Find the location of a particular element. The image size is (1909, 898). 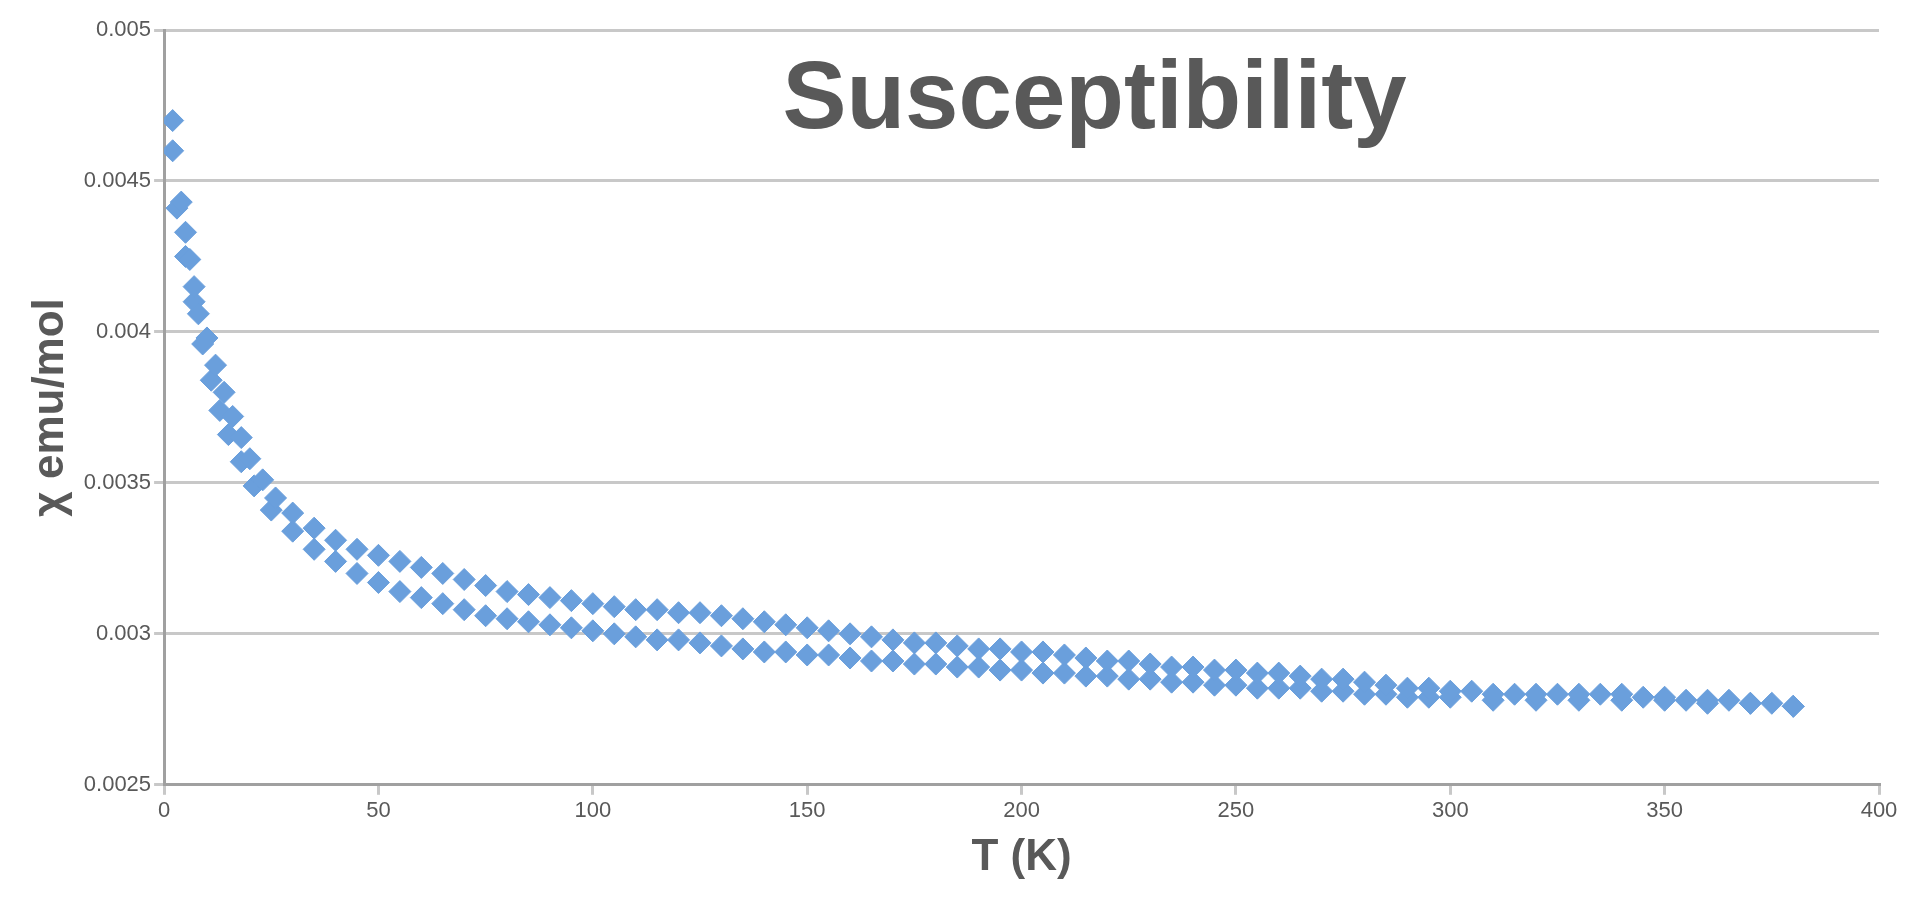

x-tick-label: 250 is located at coordinates (1236, 810).